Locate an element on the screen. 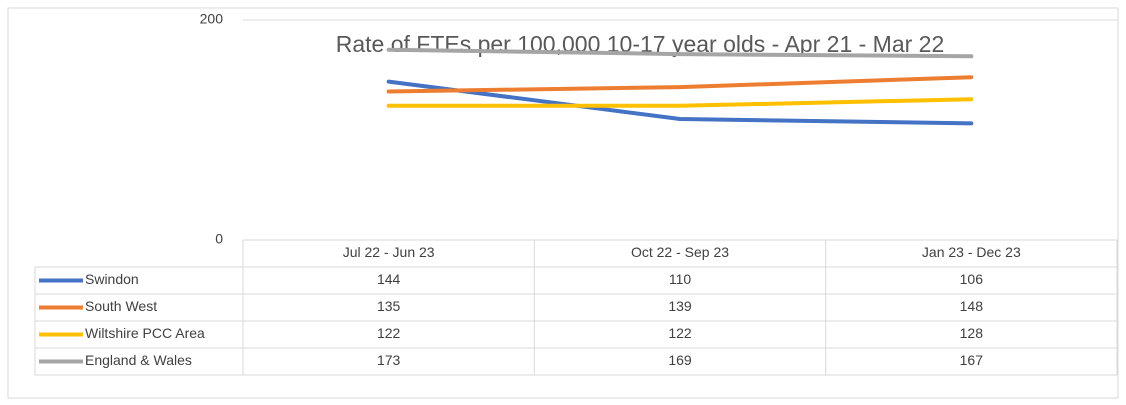 This screenshot has width=1126, height=405. x-tick-label: Oct 22 - Sep 23 is located at coordinates (680, 252).